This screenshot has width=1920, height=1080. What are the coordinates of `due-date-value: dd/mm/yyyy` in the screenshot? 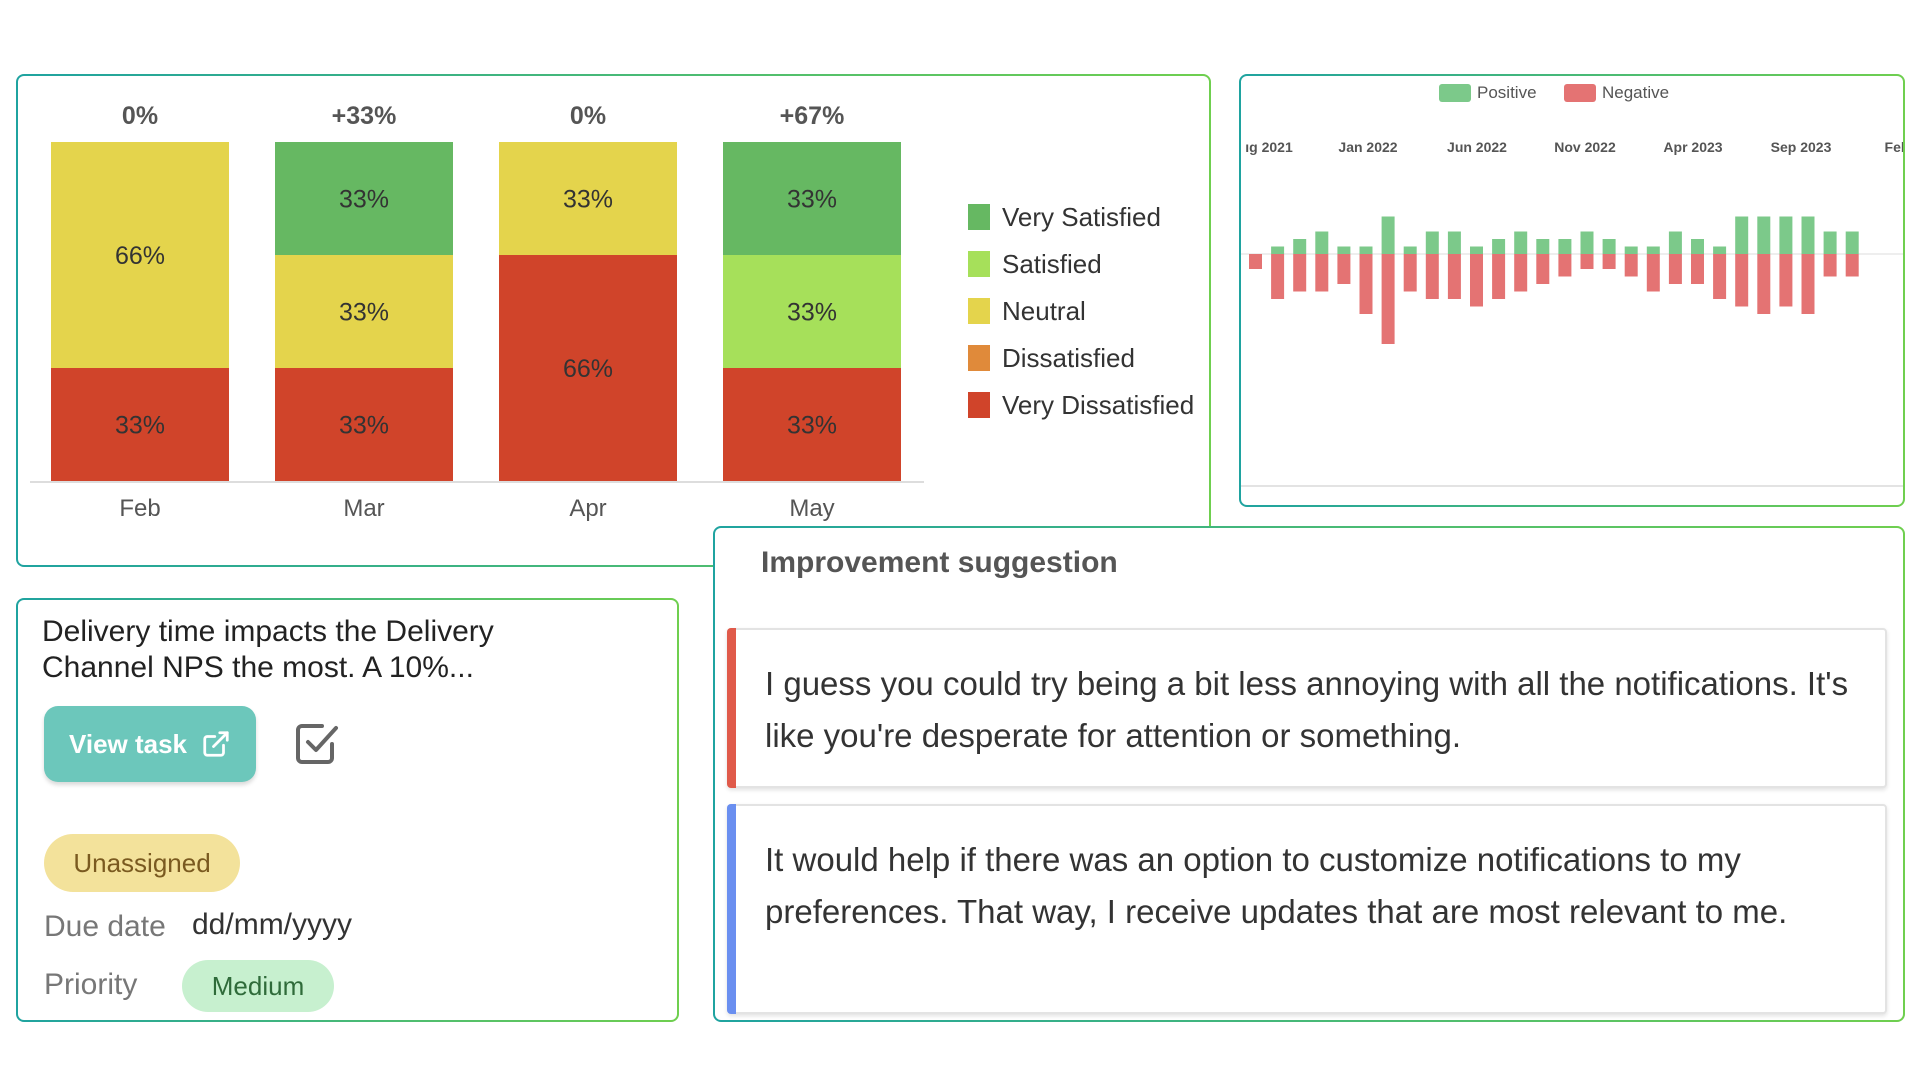 It's located at (272, 924).